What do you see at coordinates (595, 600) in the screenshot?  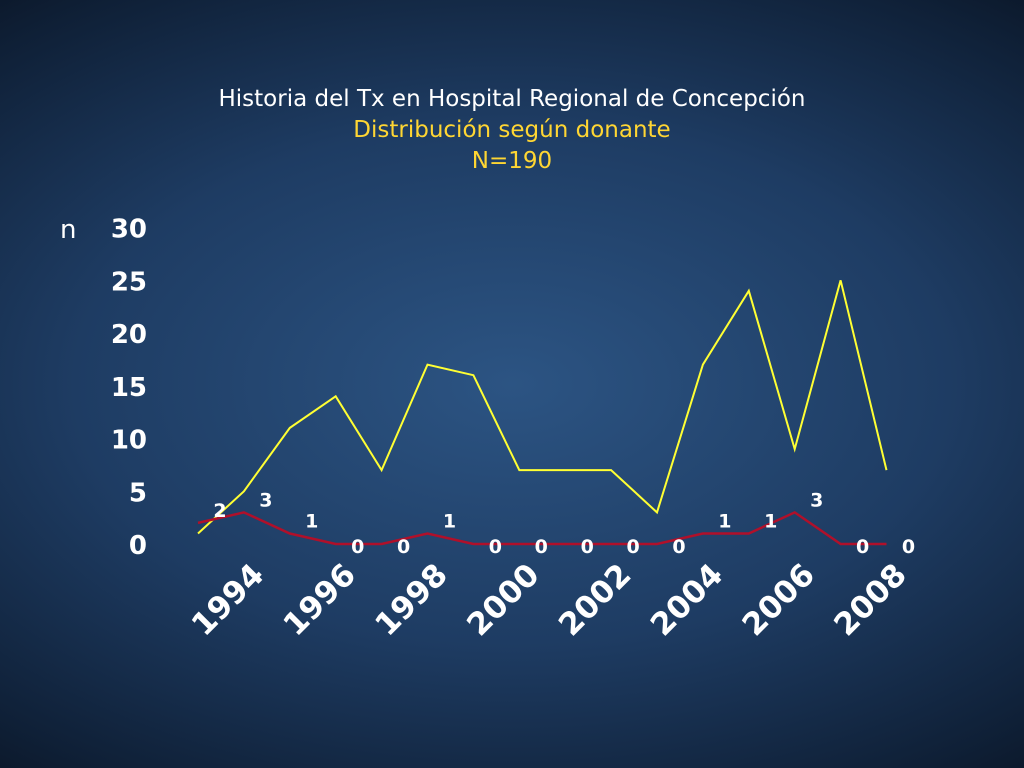 I see `x-tick-label: 2002` at bounding box center [595, 600].